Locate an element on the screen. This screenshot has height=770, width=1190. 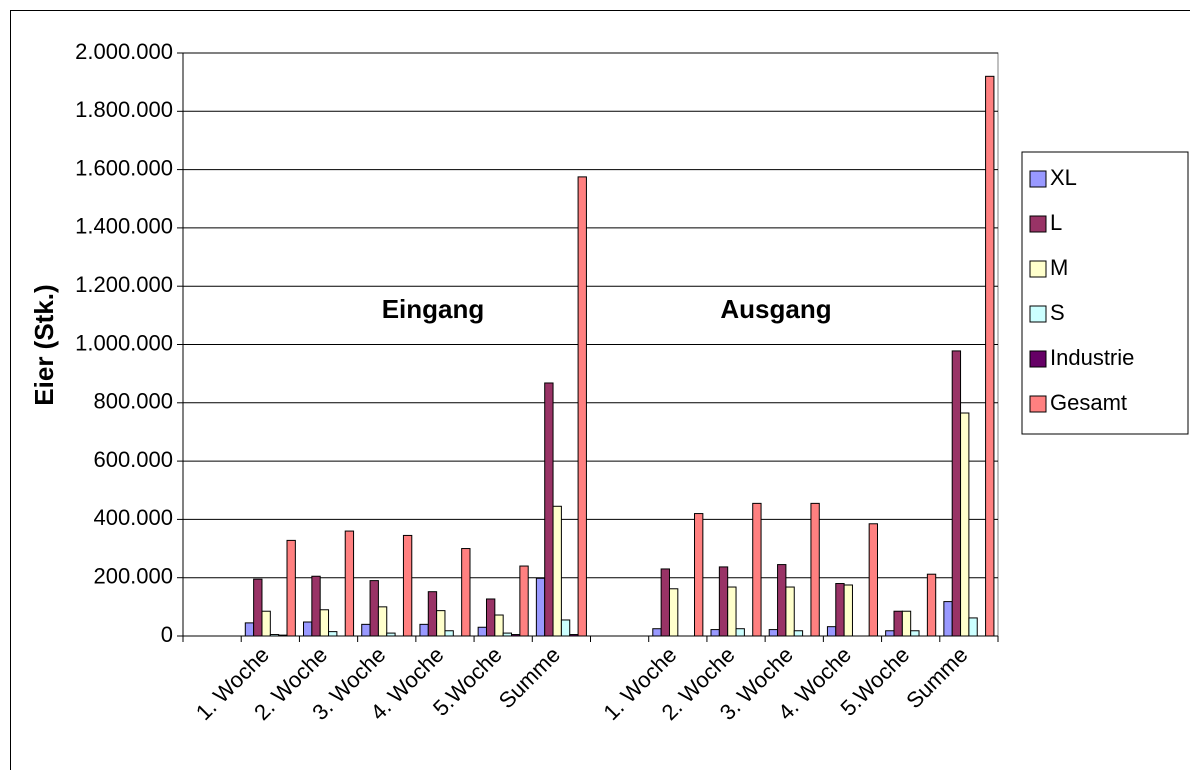
y-tick-label: 1.400.000 is located at coordinates (124, 226).